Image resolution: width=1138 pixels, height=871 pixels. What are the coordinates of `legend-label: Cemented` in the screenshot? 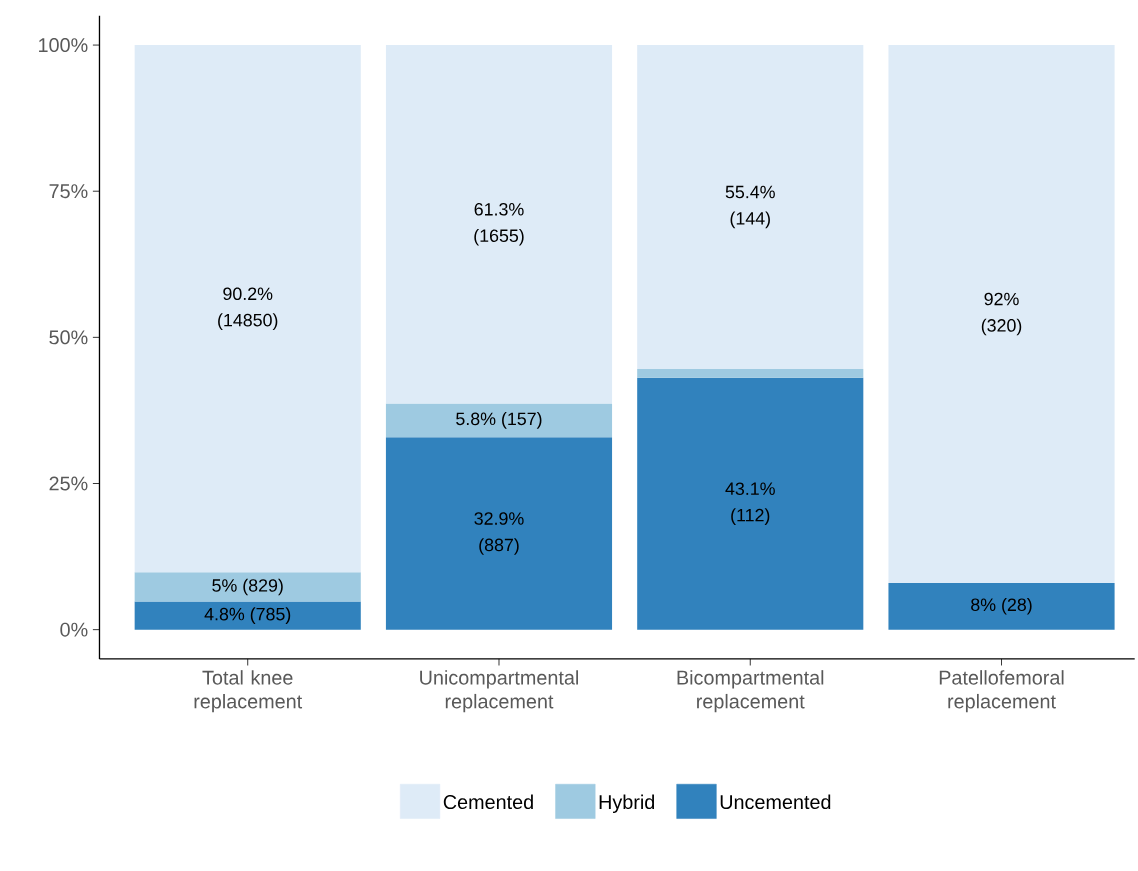 It's located at (488, 801).